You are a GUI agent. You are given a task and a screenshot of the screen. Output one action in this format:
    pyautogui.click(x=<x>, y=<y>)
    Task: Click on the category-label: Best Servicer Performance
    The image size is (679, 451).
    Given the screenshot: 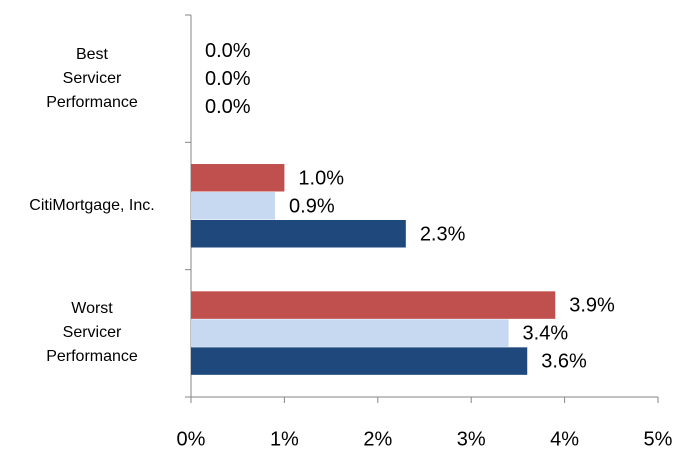 What is the action you would take?
    pyautogui.click(x=92, y=78)
    